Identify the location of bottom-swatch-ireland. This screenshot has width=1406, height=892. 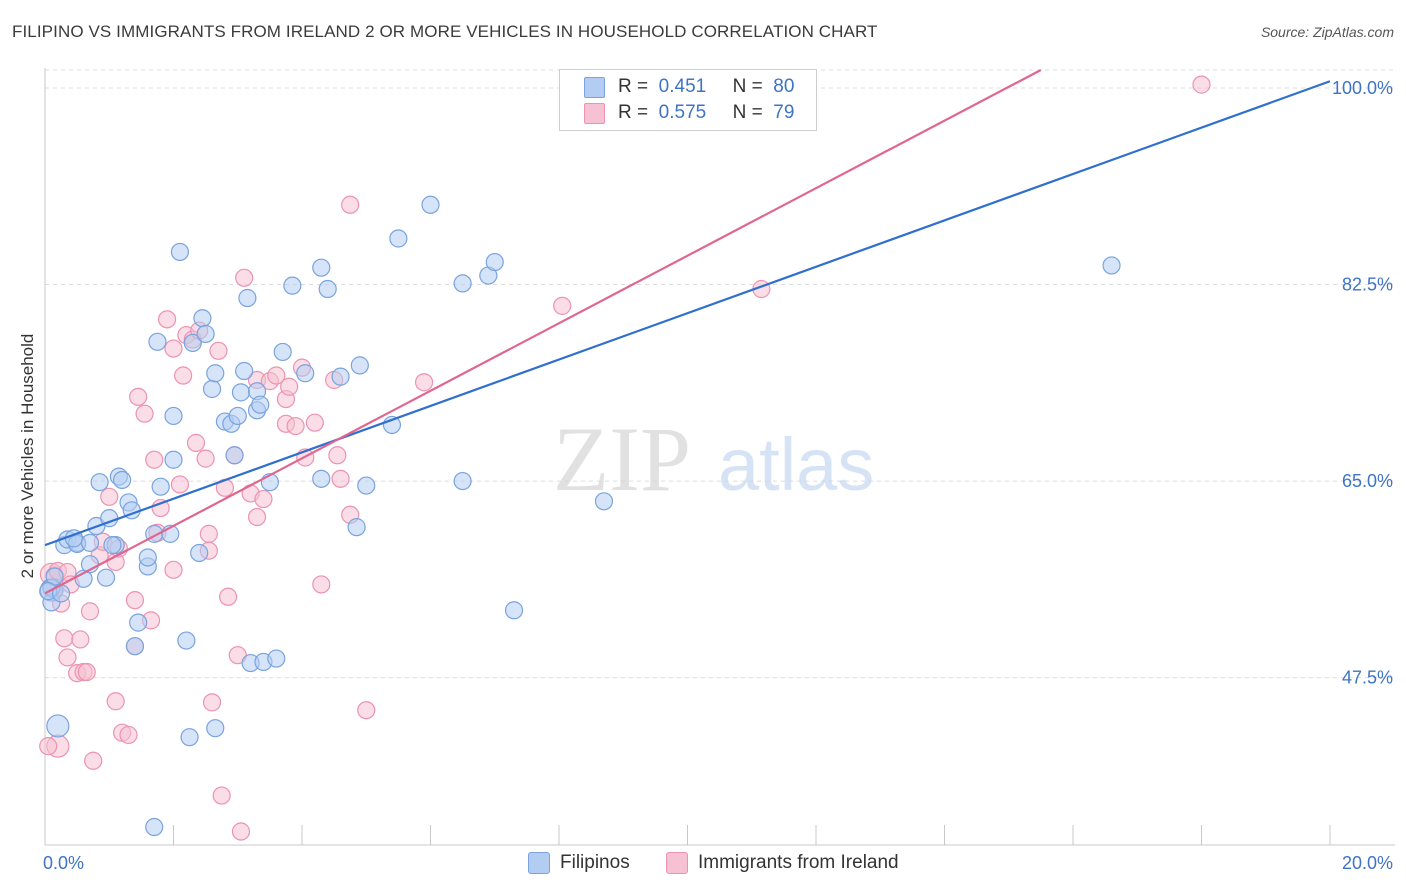
(677, 863).